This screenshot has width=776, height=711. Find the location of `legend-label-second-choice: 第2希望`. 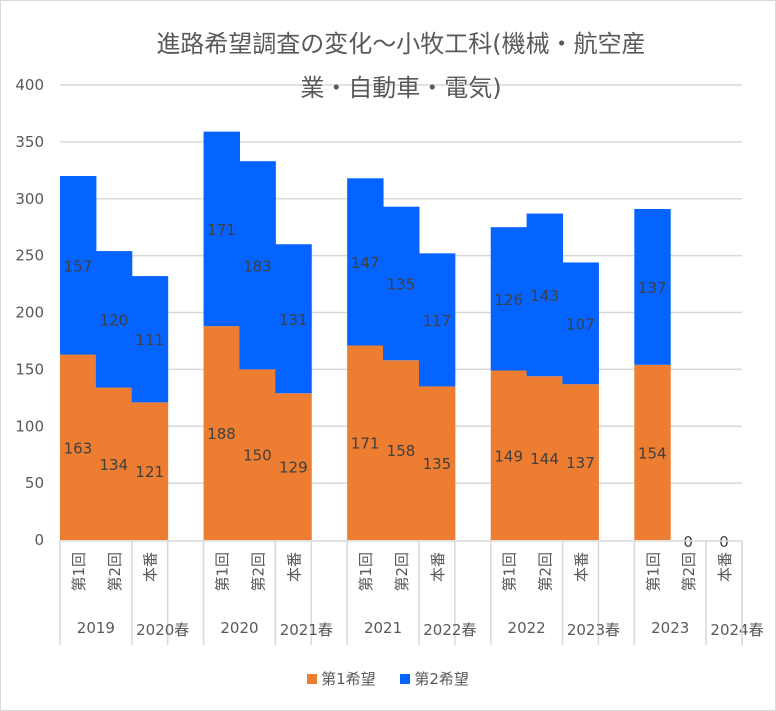

legend-label-second-choice: 第2希望 is located at coordinates (441, 679).